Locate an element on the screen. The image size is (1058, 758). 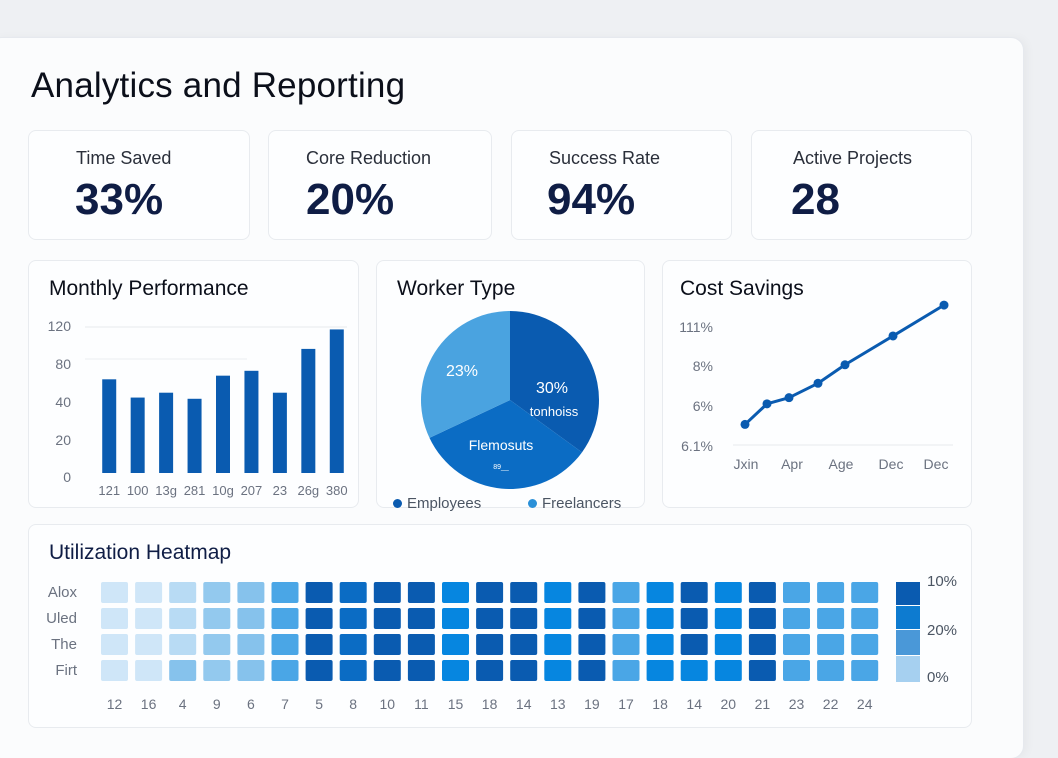
y-tick-label: 6% is located at coordinates (703, 406).